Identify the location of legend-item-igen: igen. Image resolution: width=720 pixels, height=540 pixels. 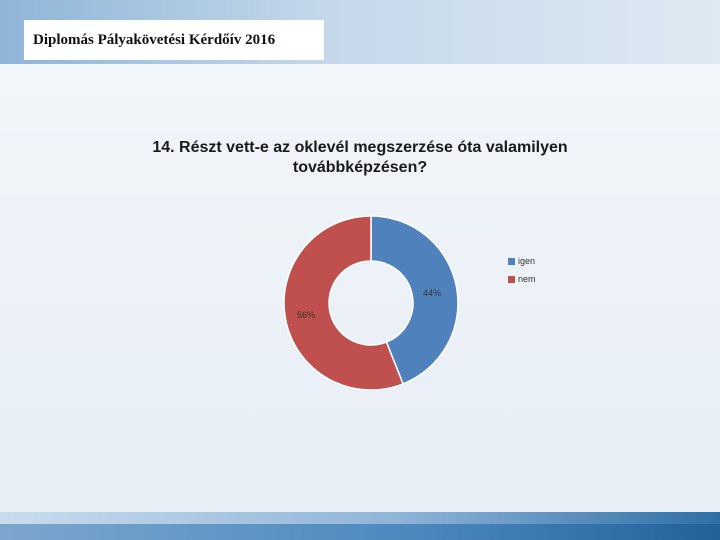
(521, 261).